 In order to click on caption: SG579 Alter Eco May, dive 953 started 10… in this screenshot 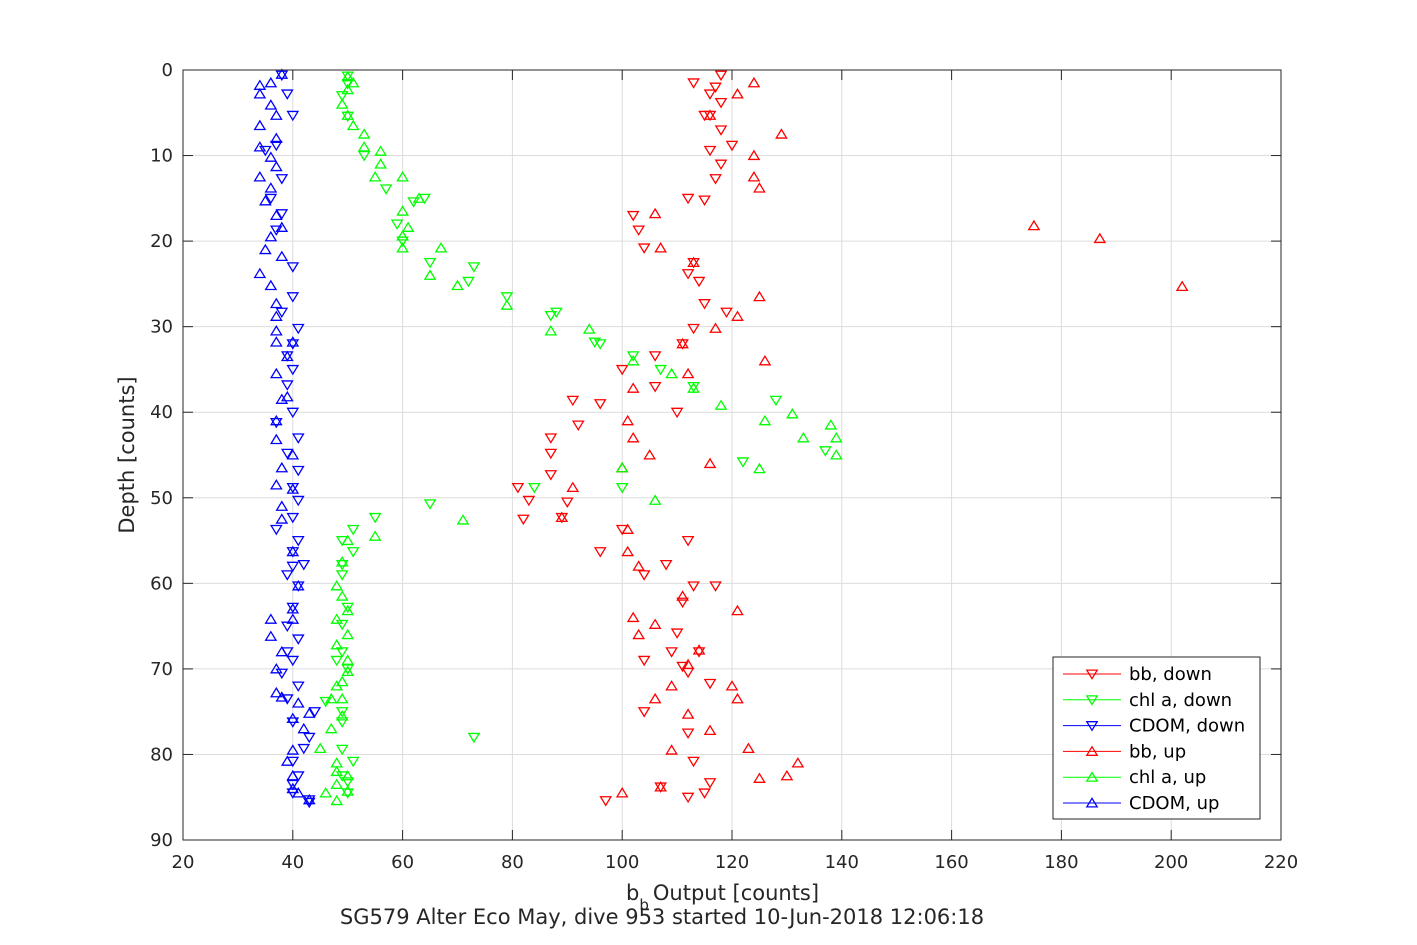, I will do `click(662, 917)`.